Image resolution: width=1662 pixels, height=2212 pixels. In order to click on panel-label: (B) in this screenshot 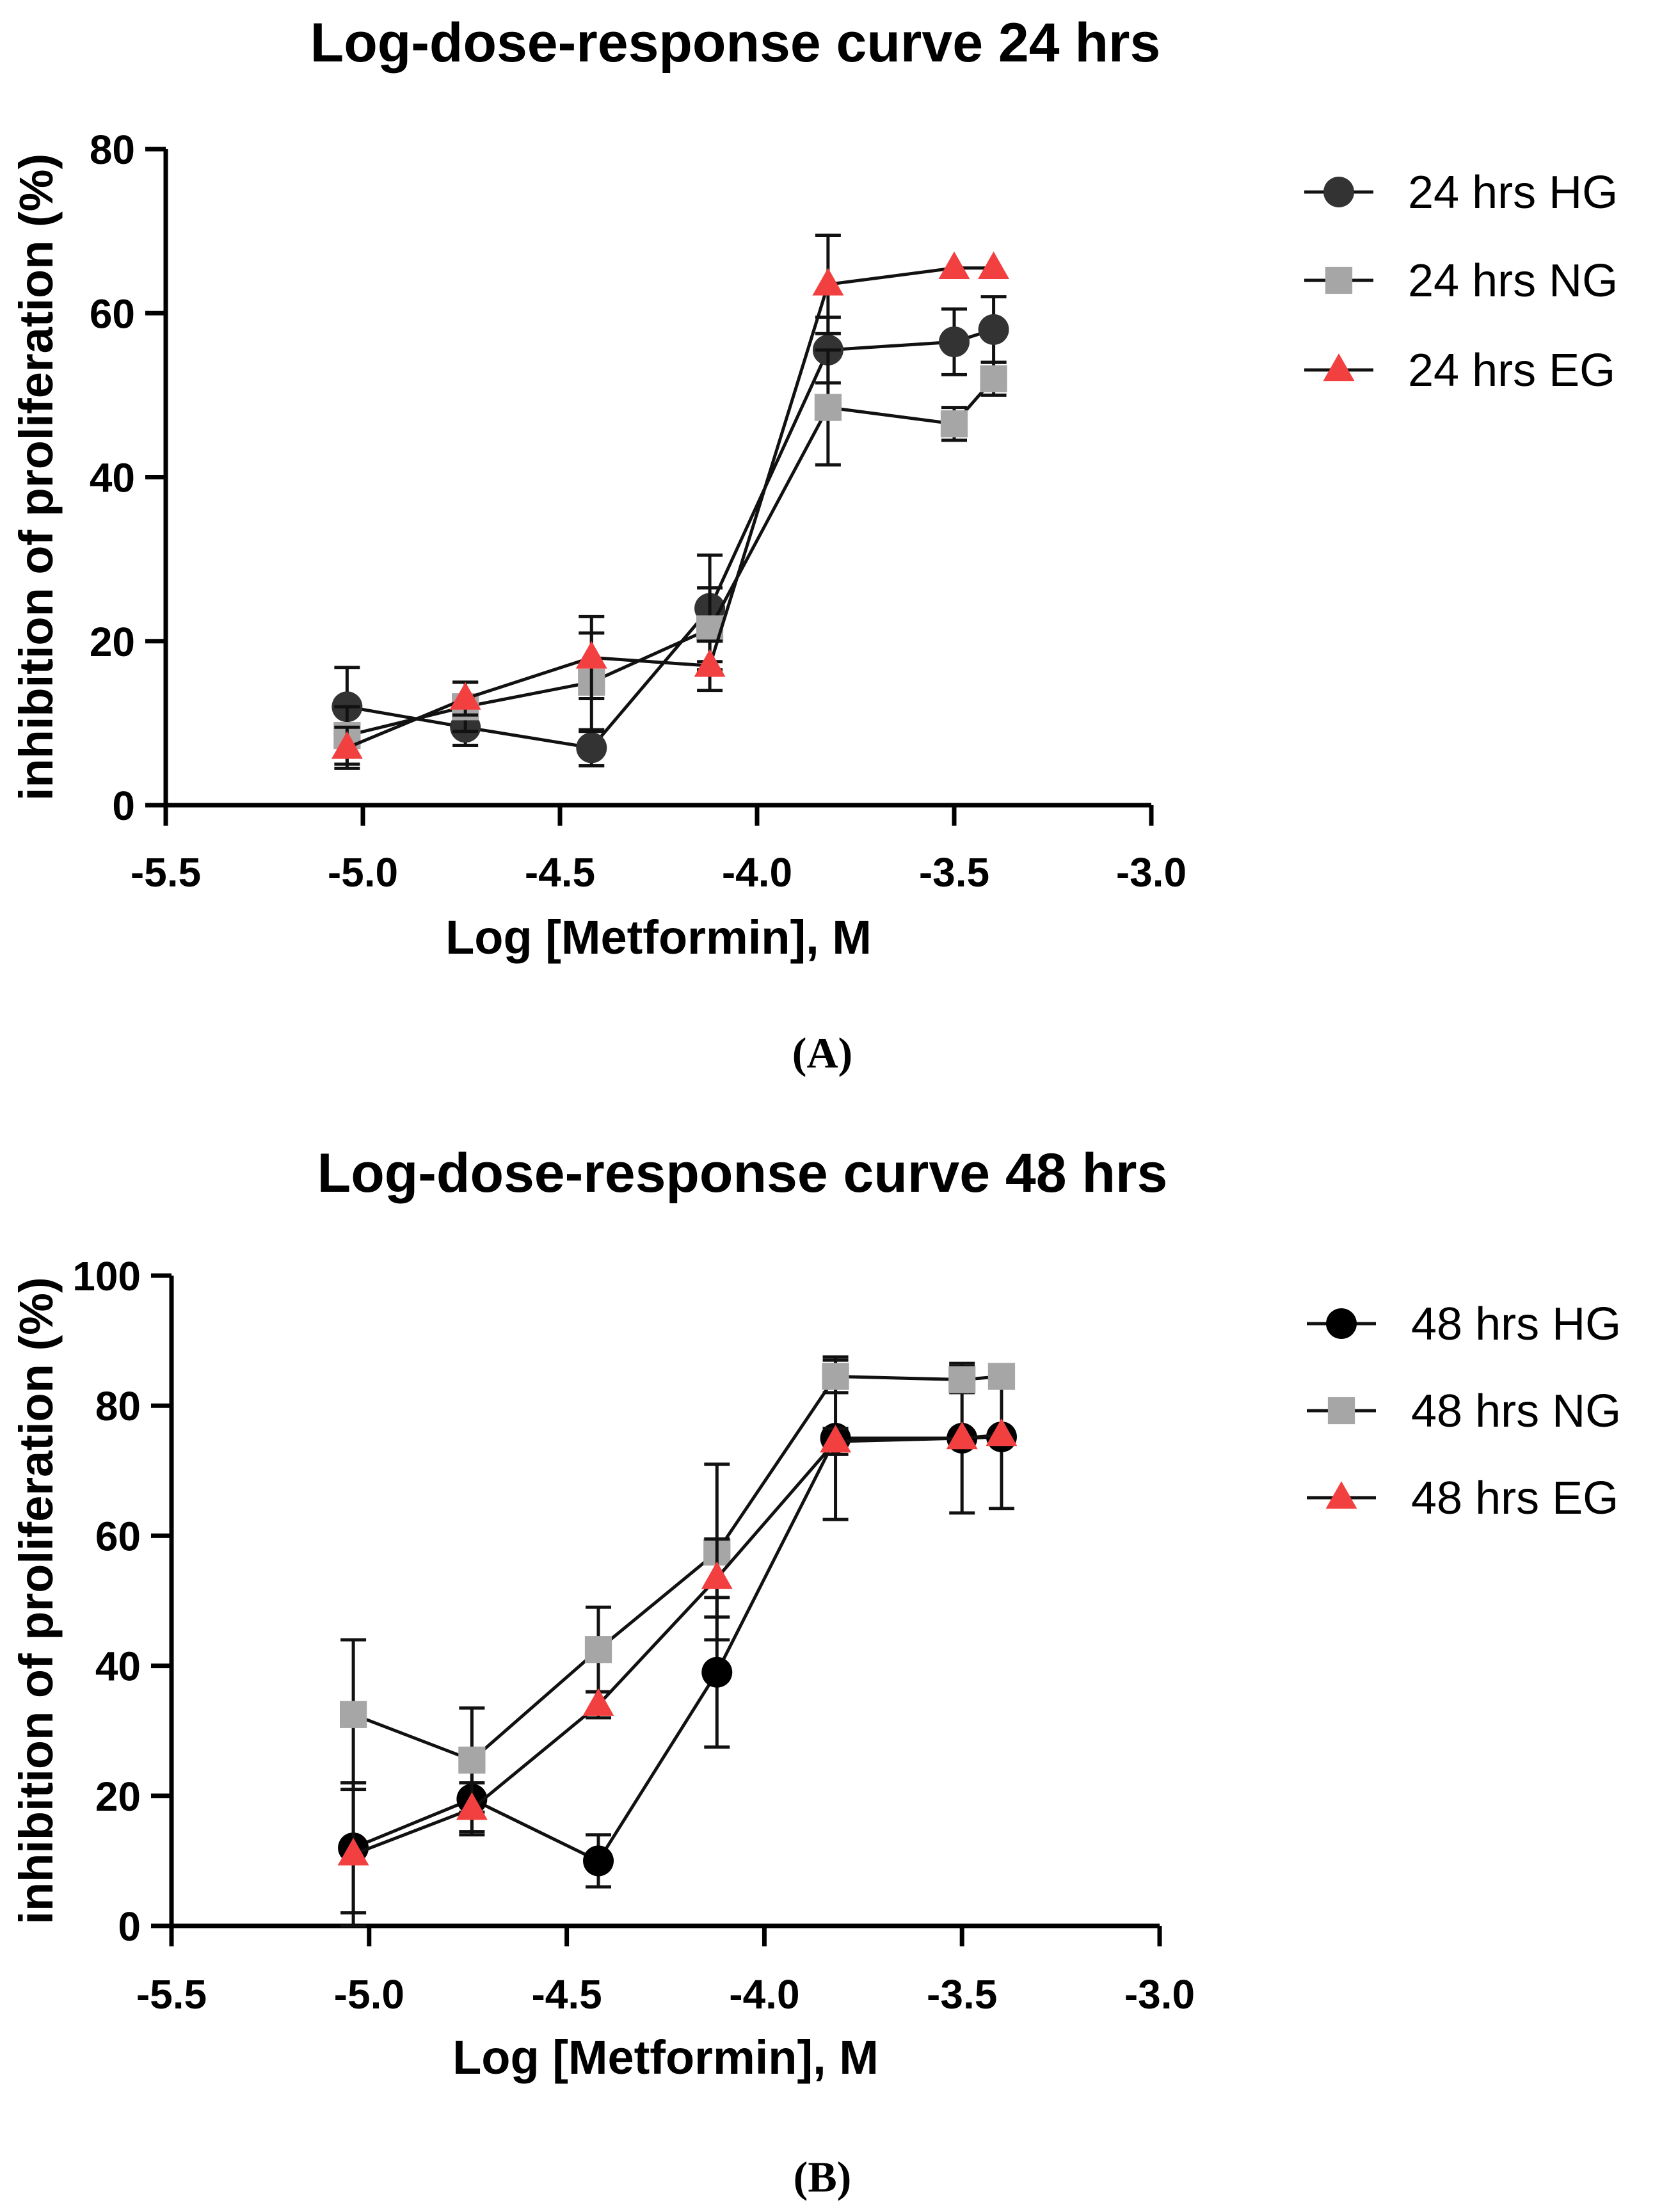, I will do `click(823, 2176)`.